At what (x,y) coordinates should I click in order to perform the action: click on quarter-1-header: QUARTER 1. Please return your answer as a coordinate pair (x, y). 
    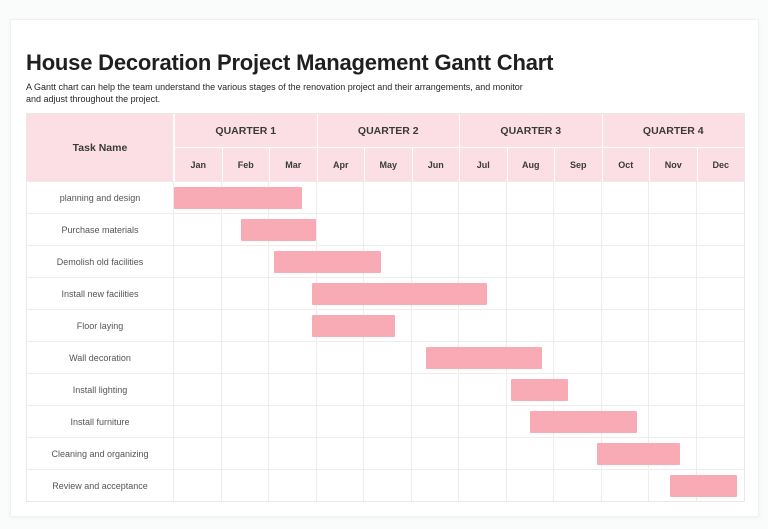
    Looking at the image, I should click on (245, 130).